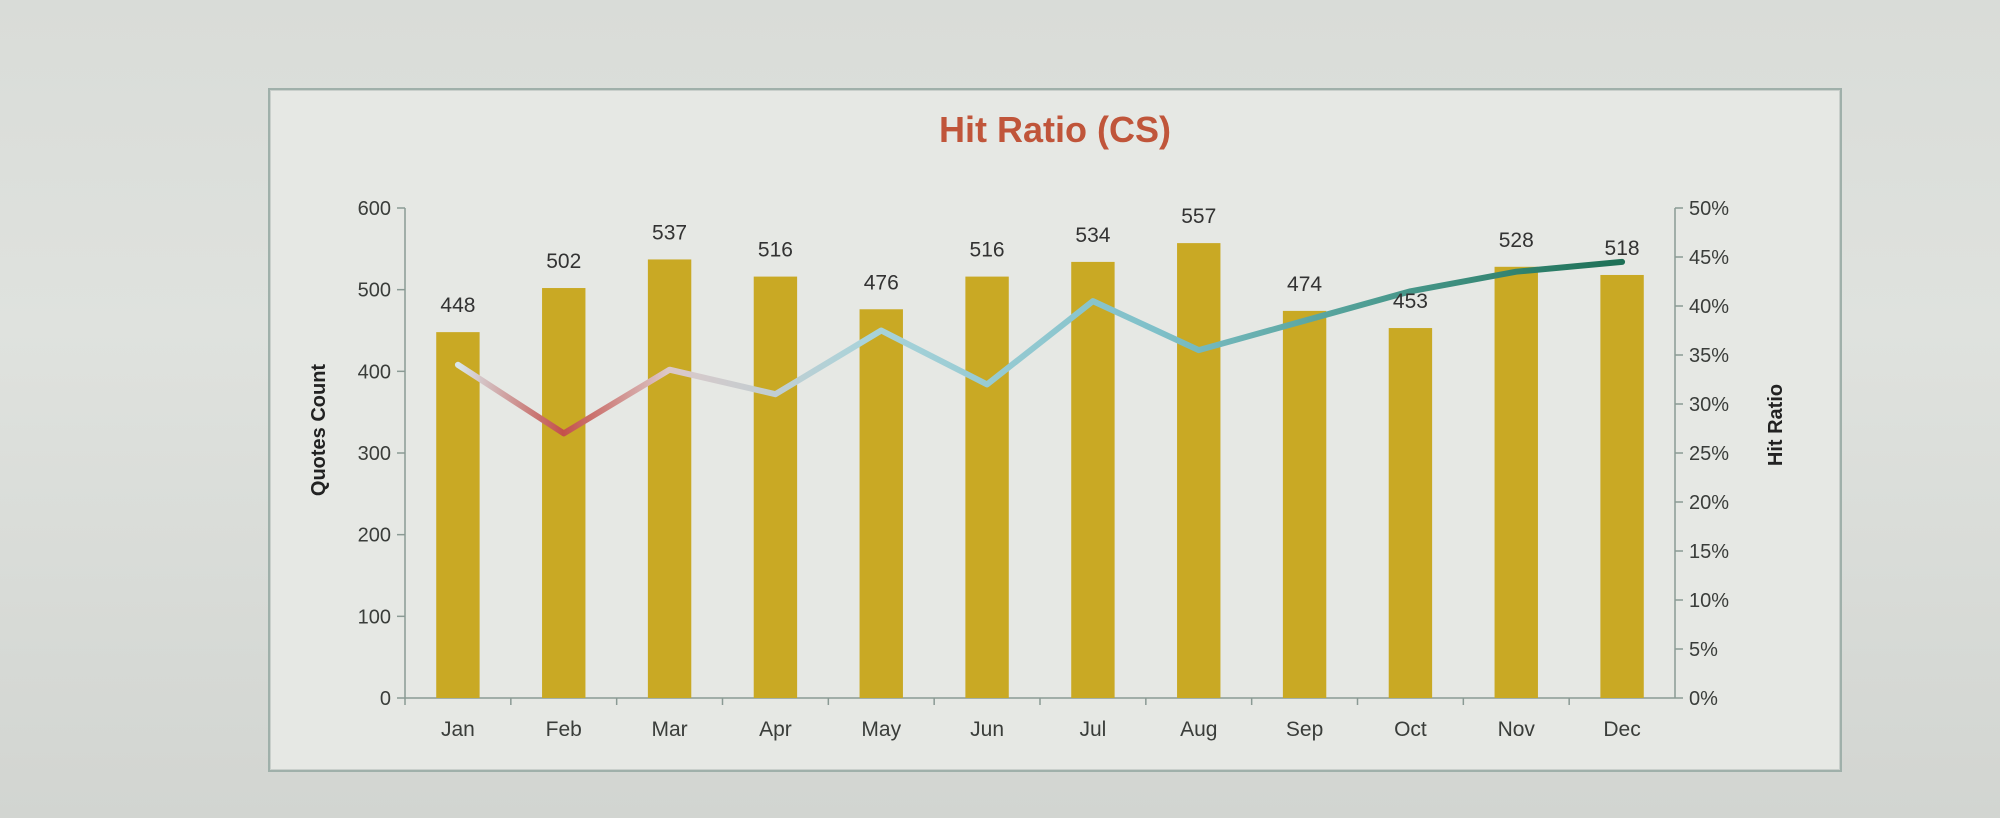 Image resolution: width=2000 pixels, height=818 pixels. Describe the element at coordinates (458, 515) in the screenshot. I see `bar-jan` at that location.